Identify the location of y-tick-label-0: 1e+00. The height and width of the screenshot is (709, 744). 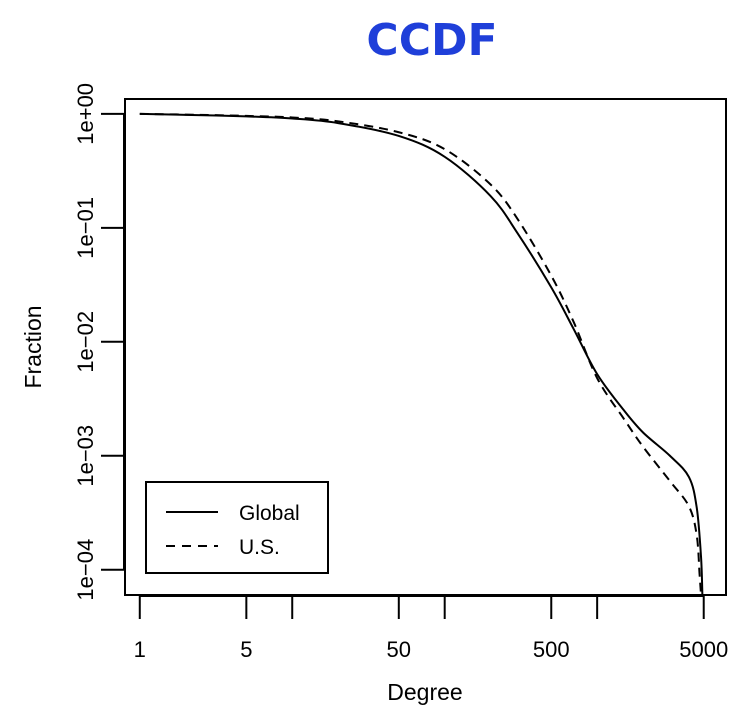
(85, 114).